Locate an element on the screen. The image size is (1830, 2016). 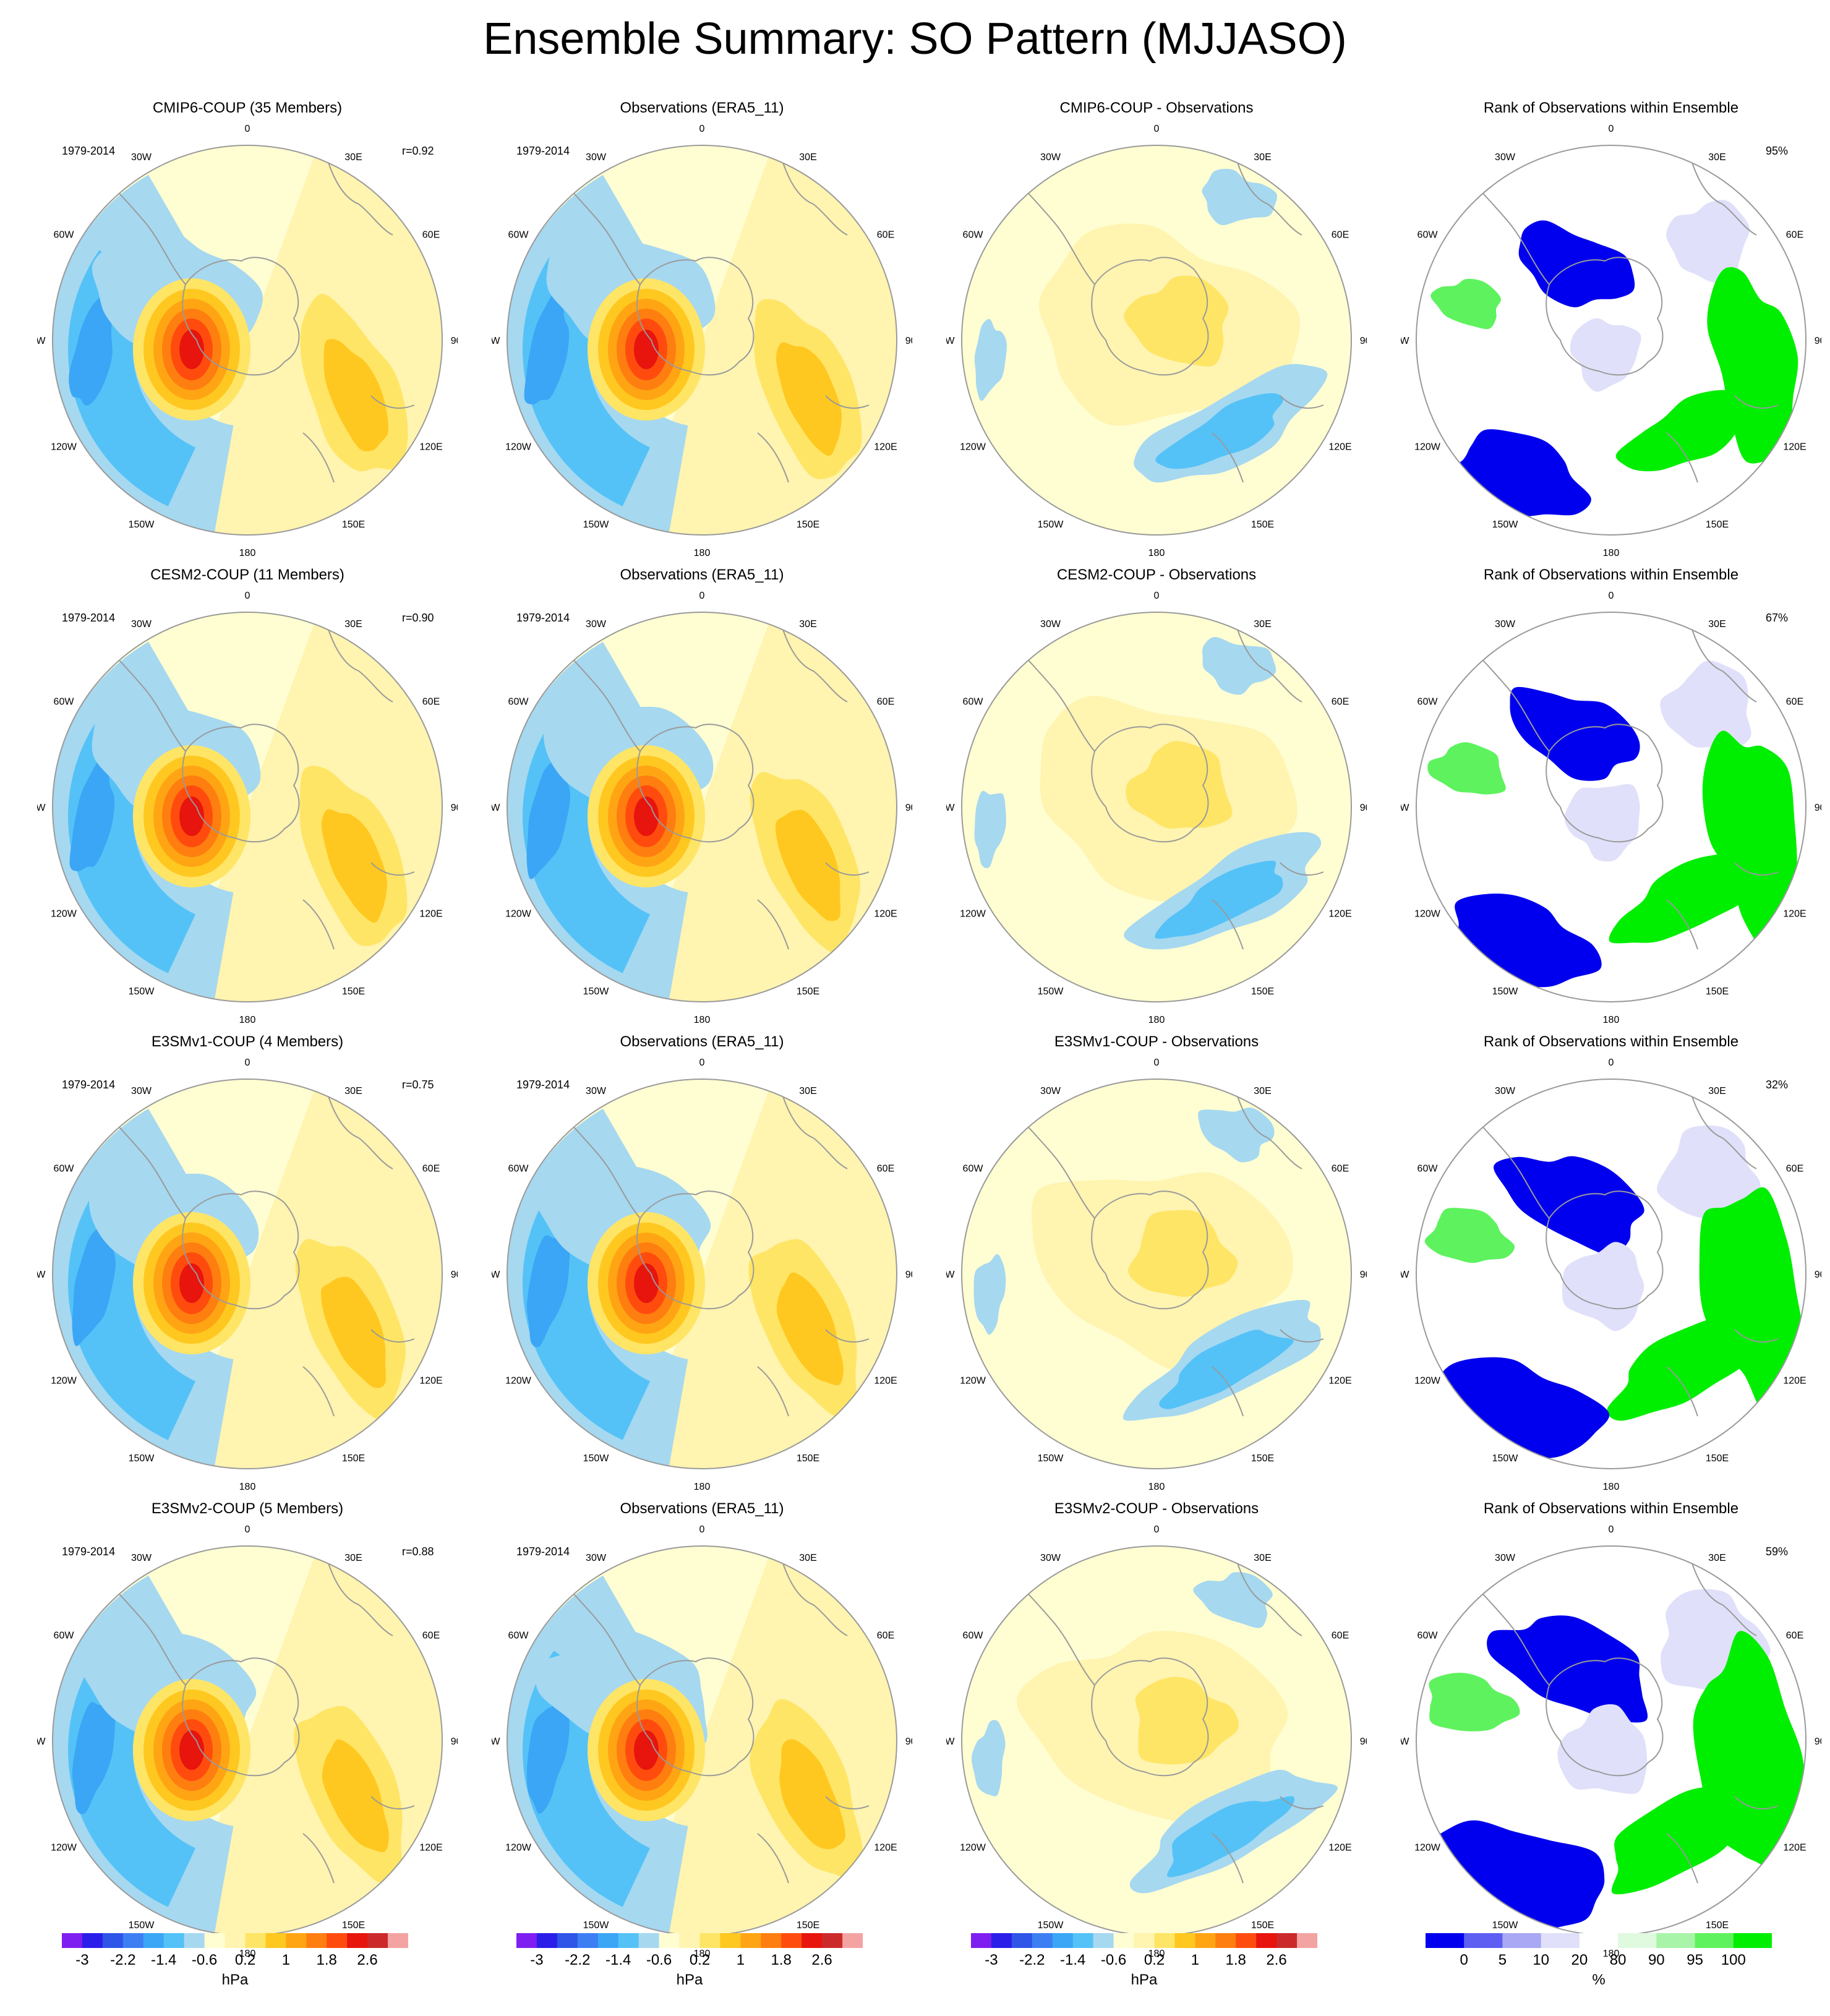
longitude-label: 180 is located at coordinates (1611, 1020).